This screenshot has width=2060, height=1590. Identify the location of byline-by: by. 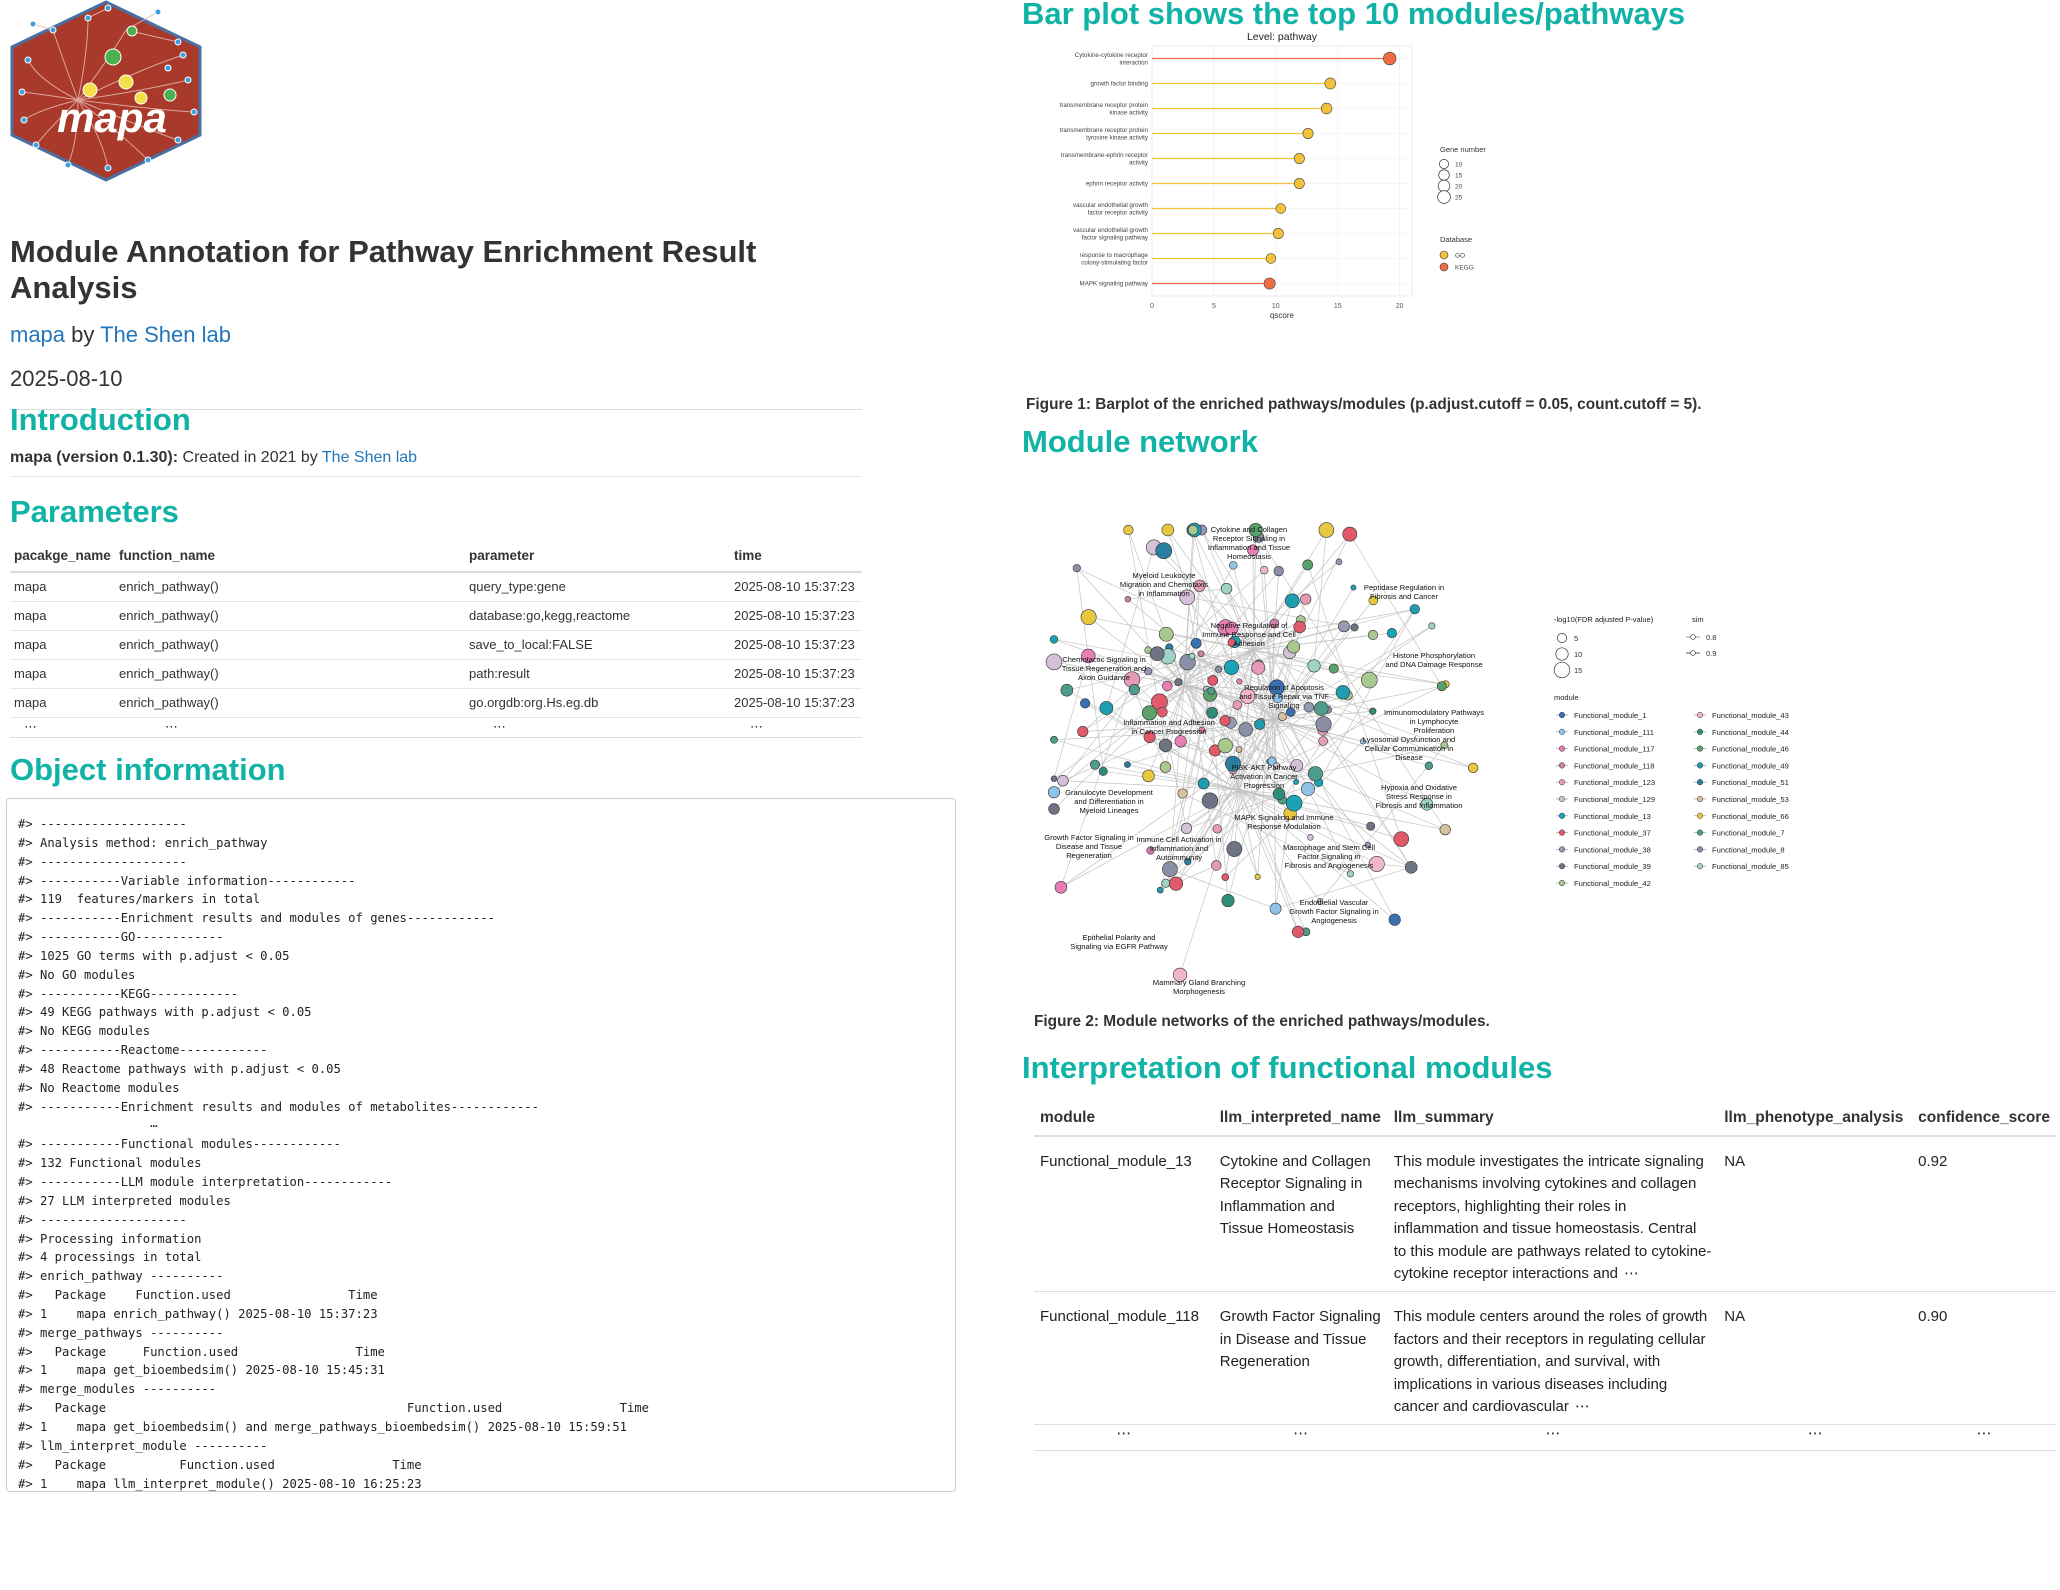
(83, 334).